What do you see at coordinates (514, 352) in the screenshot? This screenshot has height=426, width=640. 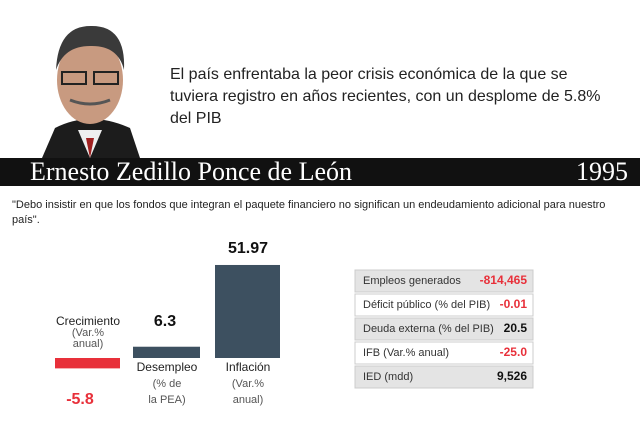 I see `row-value: -25.0` at bounding box center [514, 352].